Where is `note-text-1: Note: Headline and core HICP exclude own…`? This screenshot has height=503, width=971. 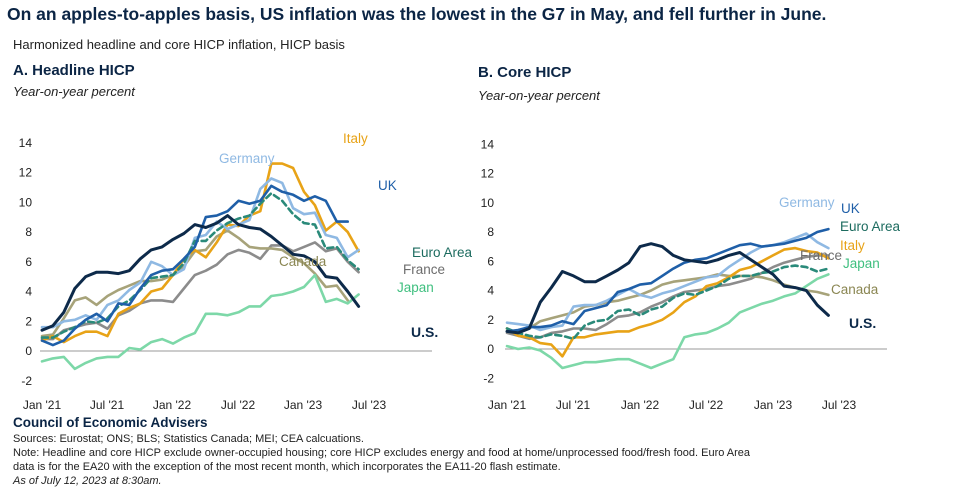
note-text-1: Note: Headline and core HICP exclude own… is located at coordinates (382, 453).